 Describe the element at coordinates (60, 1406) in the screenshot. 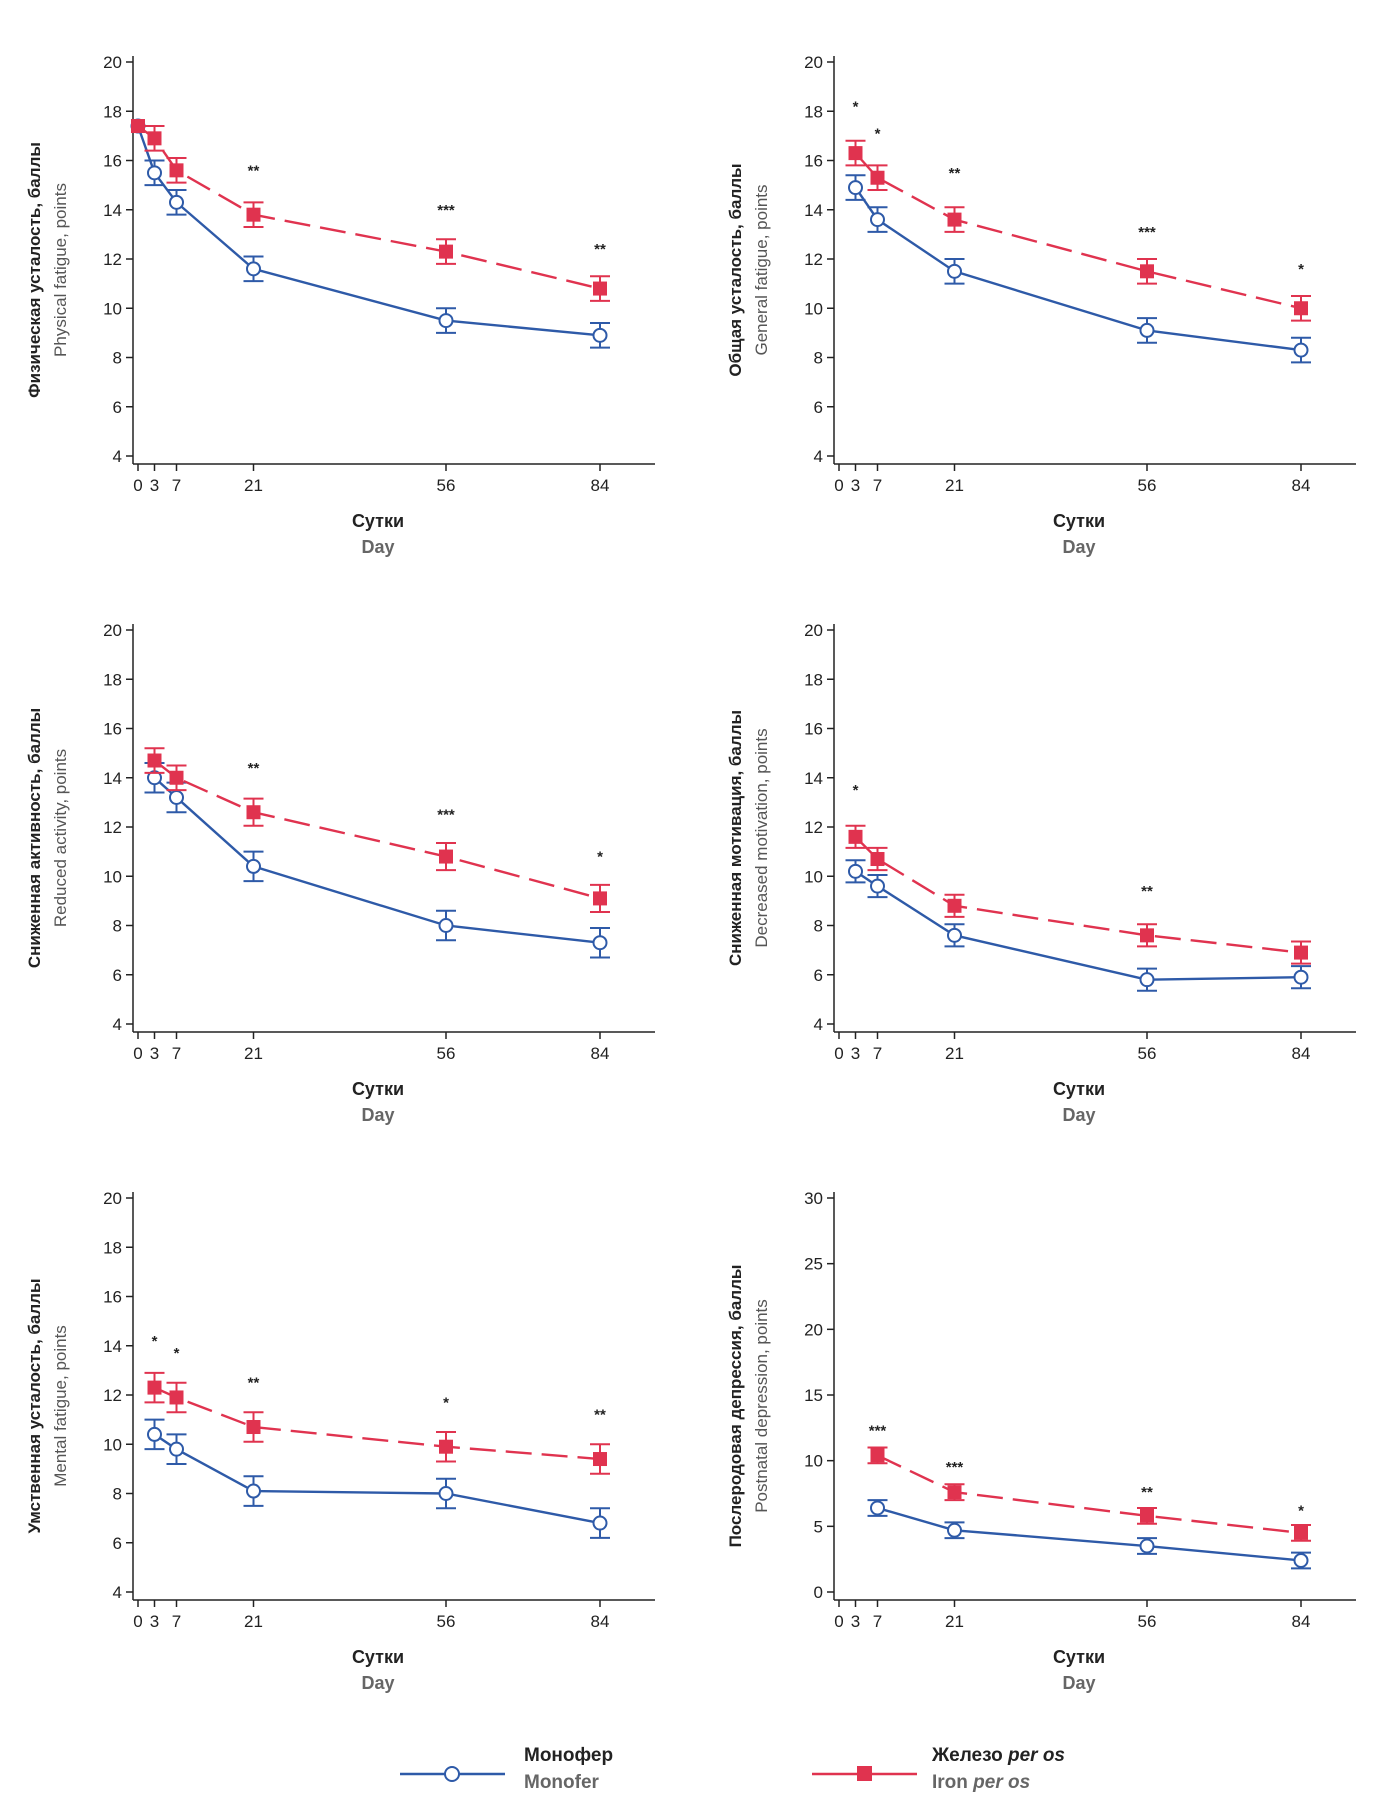

I see `y-axis-title-en: Mental fatigue, points` at that location.